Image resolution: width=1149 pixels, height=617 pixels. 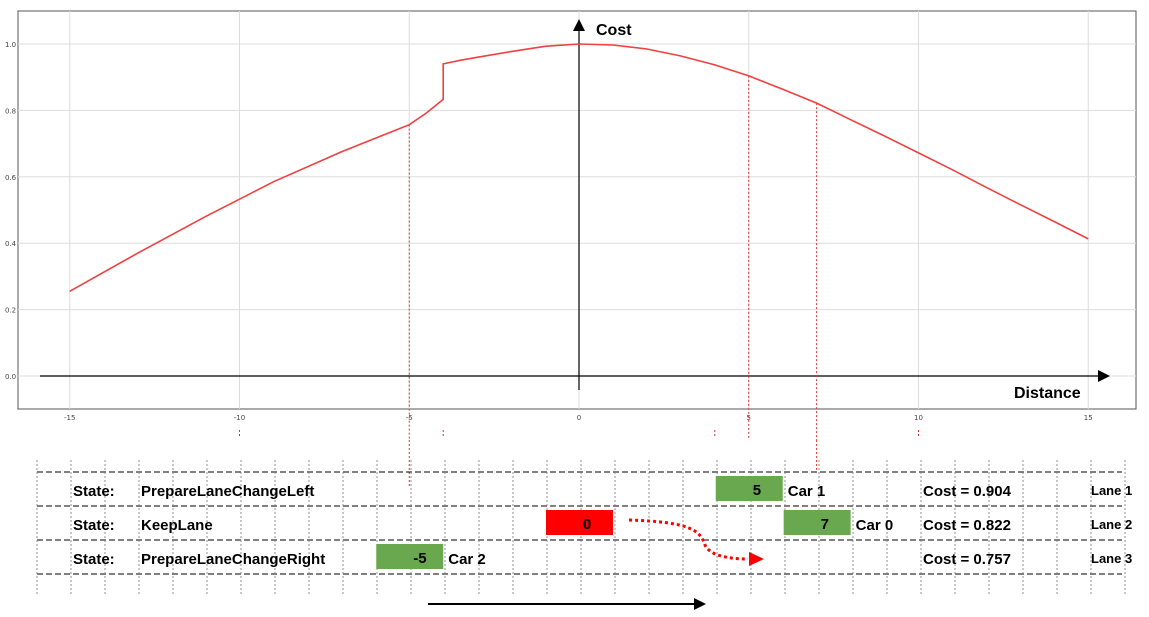 I want to click on lane-label: Lane 3, so click(x=1111, y=558).